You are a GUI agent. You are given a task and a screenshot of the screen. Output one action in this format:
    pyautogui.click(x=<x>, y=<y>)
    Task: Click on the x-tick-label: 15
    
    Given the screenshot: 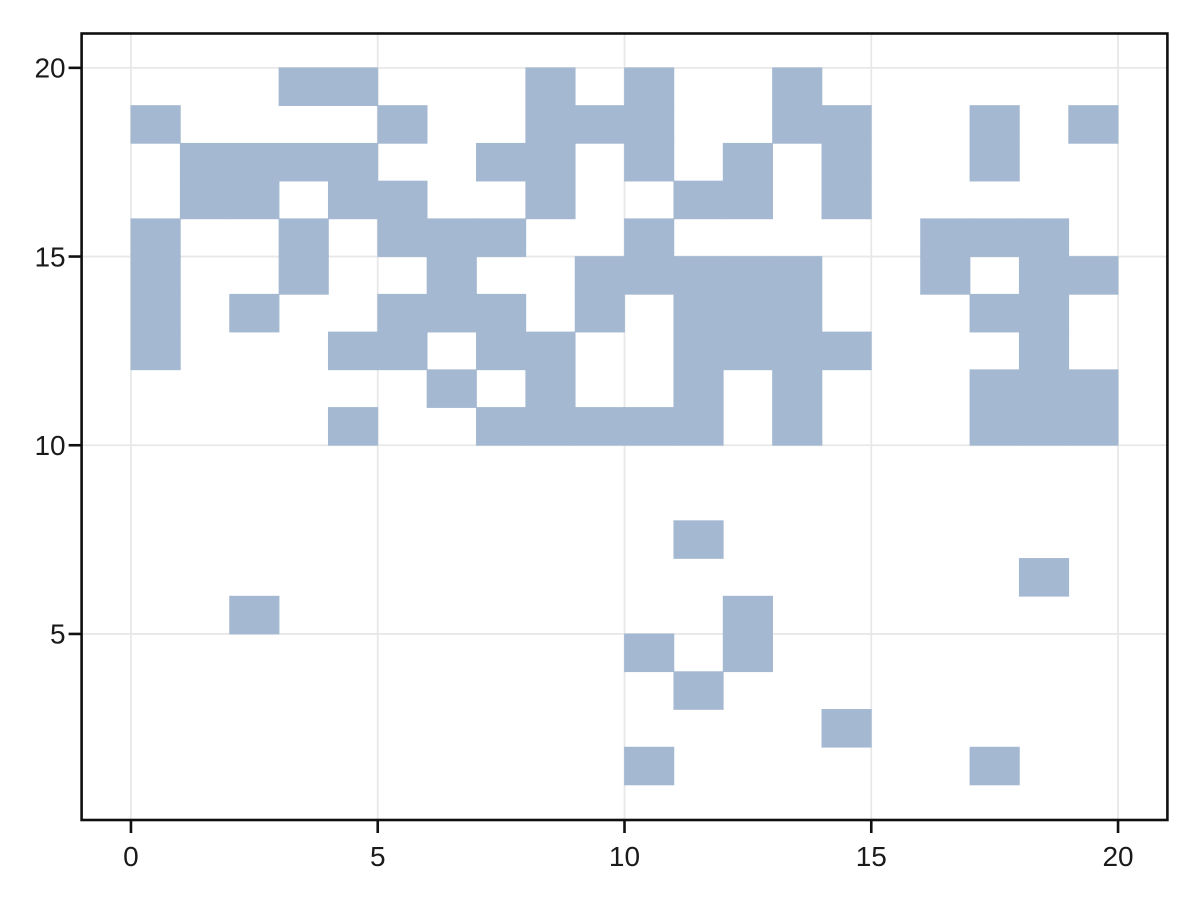 What is the action you would take?
    pyautogui.click(x=871, y=856)
    